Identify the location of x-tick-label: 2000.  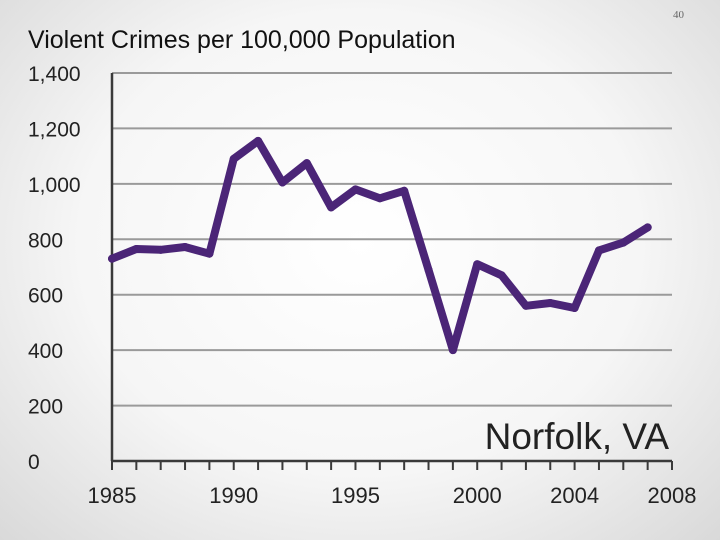
(477, 495).